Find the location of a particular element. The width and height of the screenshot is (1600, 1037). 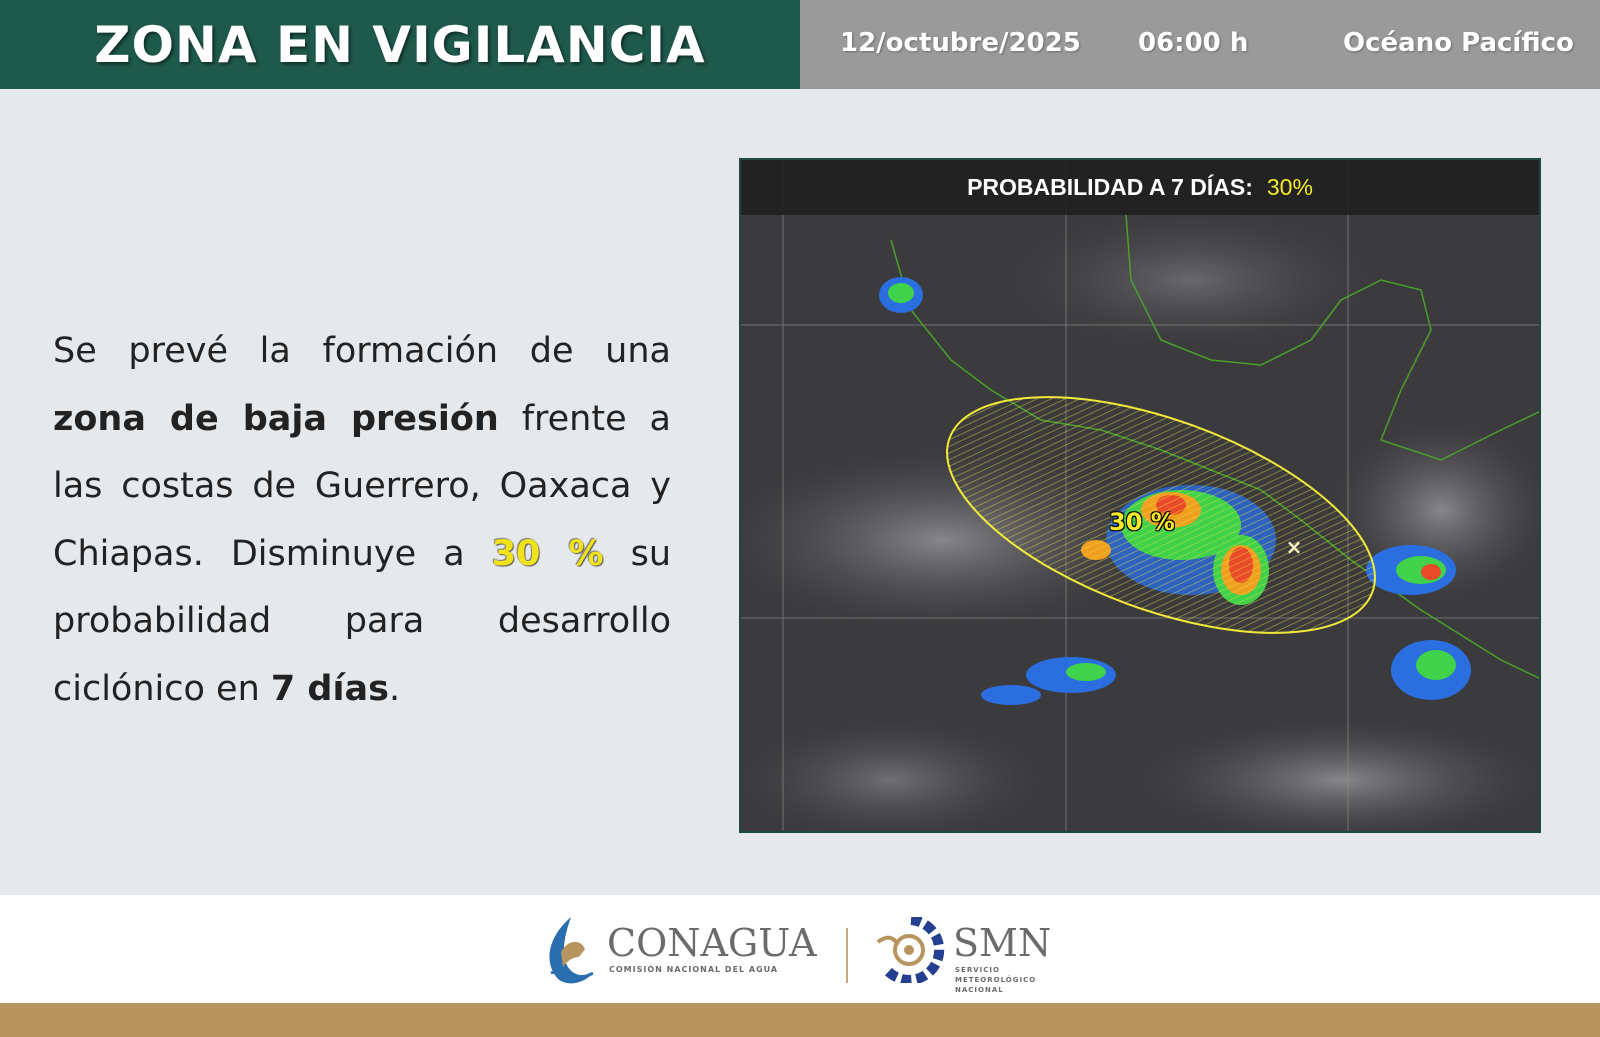

smn-subtitle: SERVICIO METEOROLÓGICO NACIONAL is located at coordinates (996, 980).